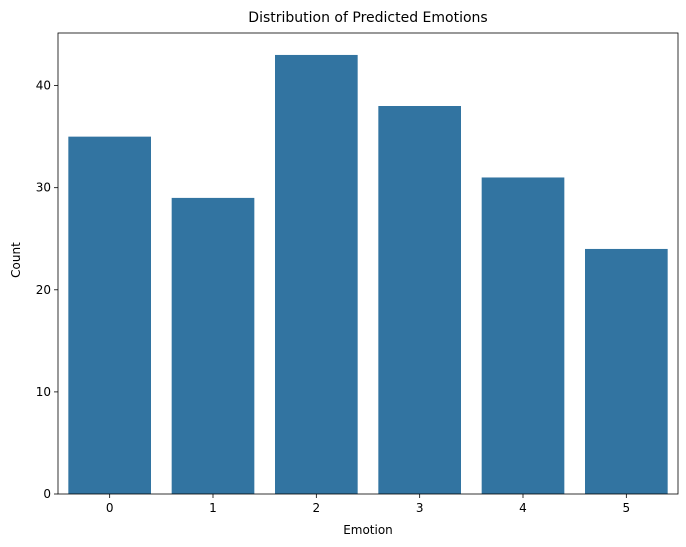 This screenshot has width=686, height=547. What do you see at coordinates (627, 508) in the screenshot?
I see `x-tick-label: 5` at bounding box center [627, 508].